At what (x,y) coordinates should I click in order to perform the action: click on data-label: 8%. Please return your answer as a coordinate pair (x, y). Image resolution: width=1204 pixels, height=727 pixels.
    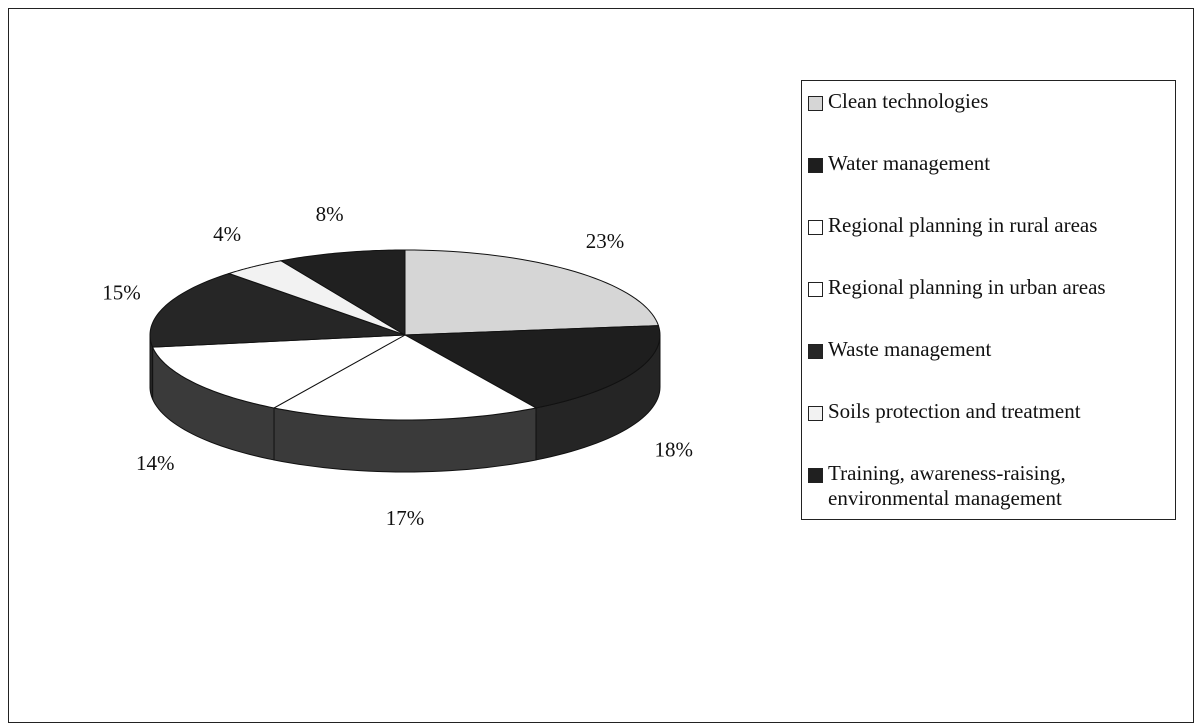
    Looking at the image, I should click on (330, 214).